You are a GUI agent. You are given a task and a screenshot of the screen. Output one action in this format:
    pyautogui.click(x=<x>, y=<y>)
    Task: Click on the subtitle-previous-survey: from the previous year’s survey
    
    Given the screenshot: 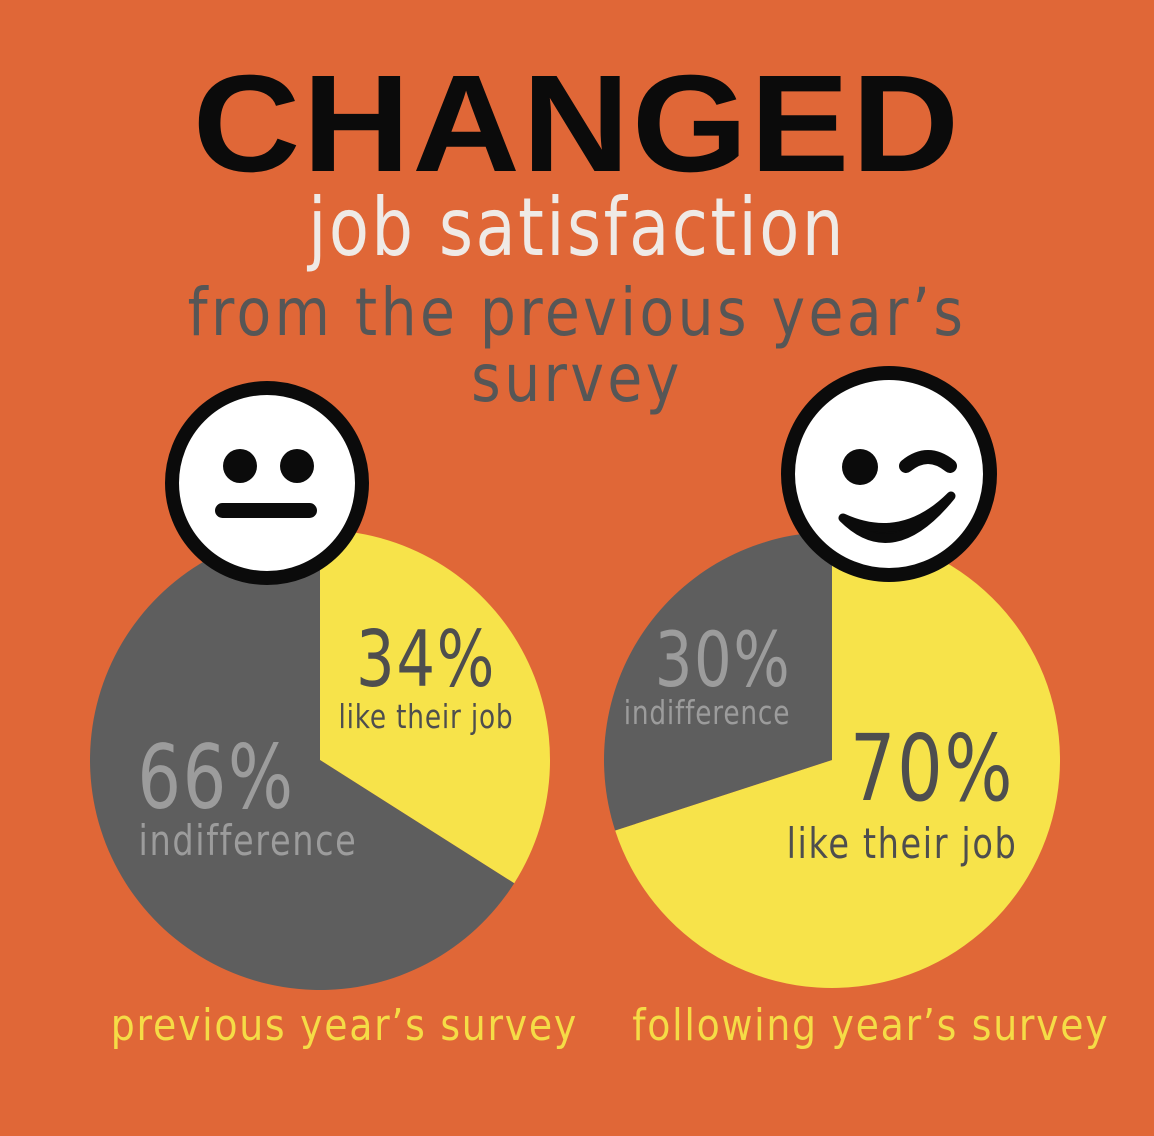 What is the action you would take?
    pyautogui.click(x=577, y=345)
    